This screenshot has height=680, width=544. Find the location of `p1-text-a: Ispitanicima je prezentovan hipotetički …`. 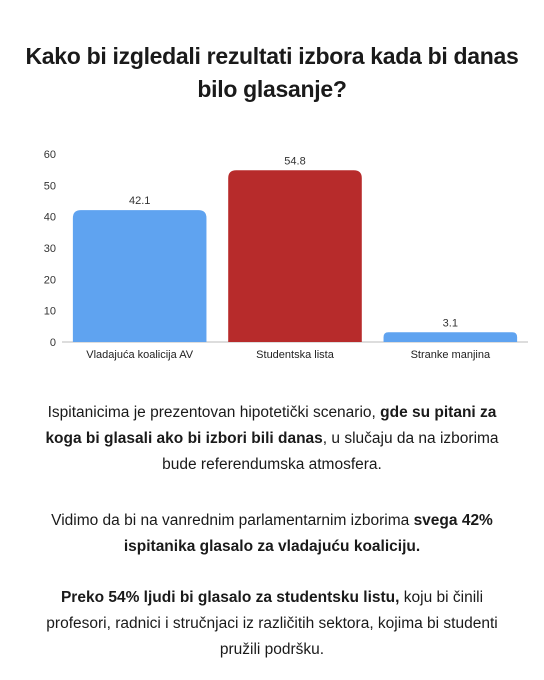

p1-text-a: Ispitanicima je prezentovan hipotetički … is located at coordinates (214, 412).